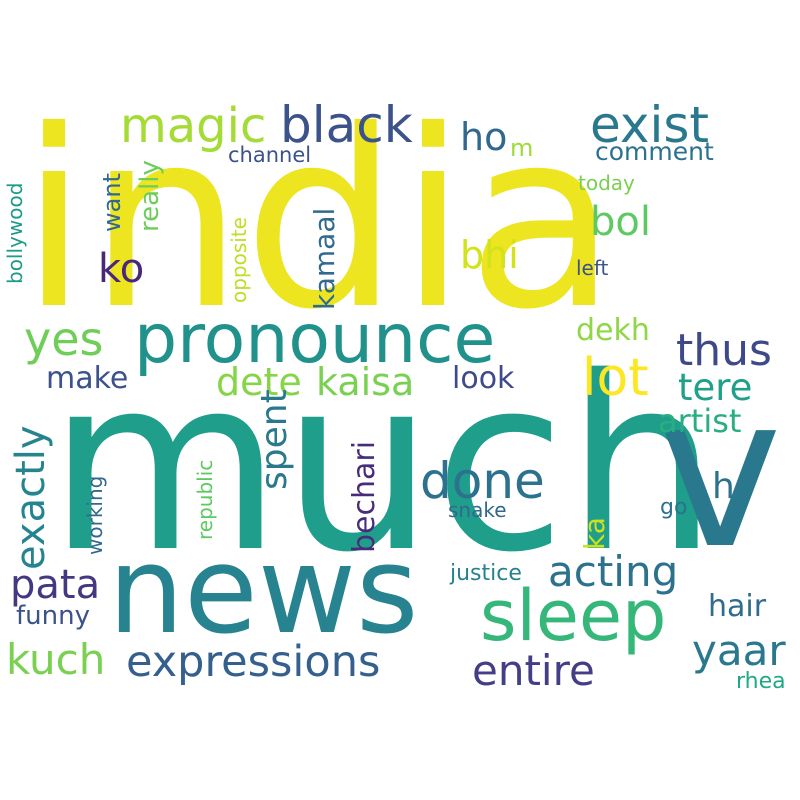 Image resolution: width=800 pixels, height=800 pixels. What do you see at coordinates (573, 616) in the screenshot?
I see `word-sleep: sleep` at bounding box center [573, 616].